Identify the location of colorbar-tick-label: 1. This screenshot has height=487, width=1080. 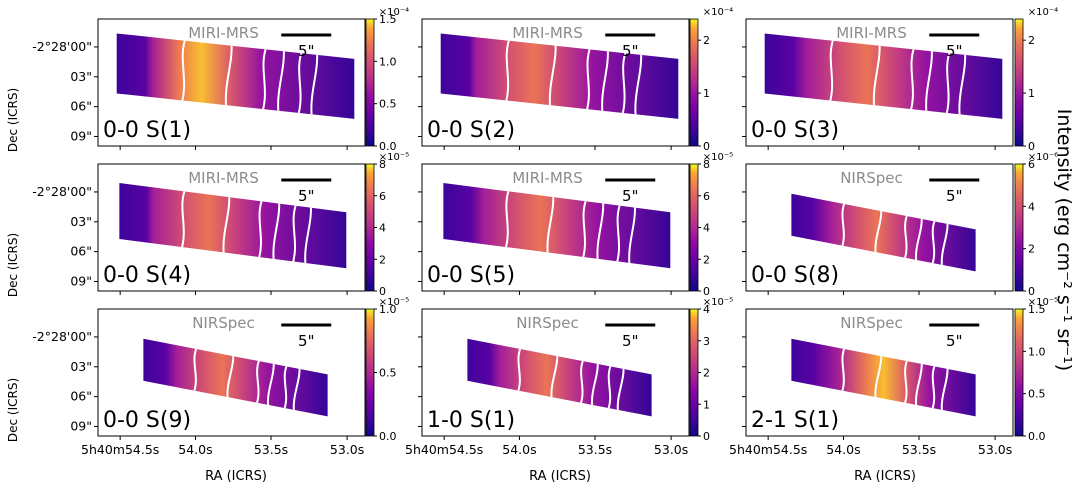
(706, 404).